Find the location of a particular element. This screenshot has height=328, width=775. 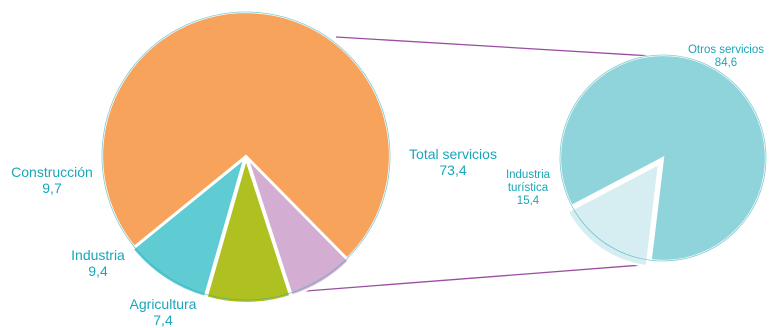

connector-line-bottom is located at coordinates (474, 278).